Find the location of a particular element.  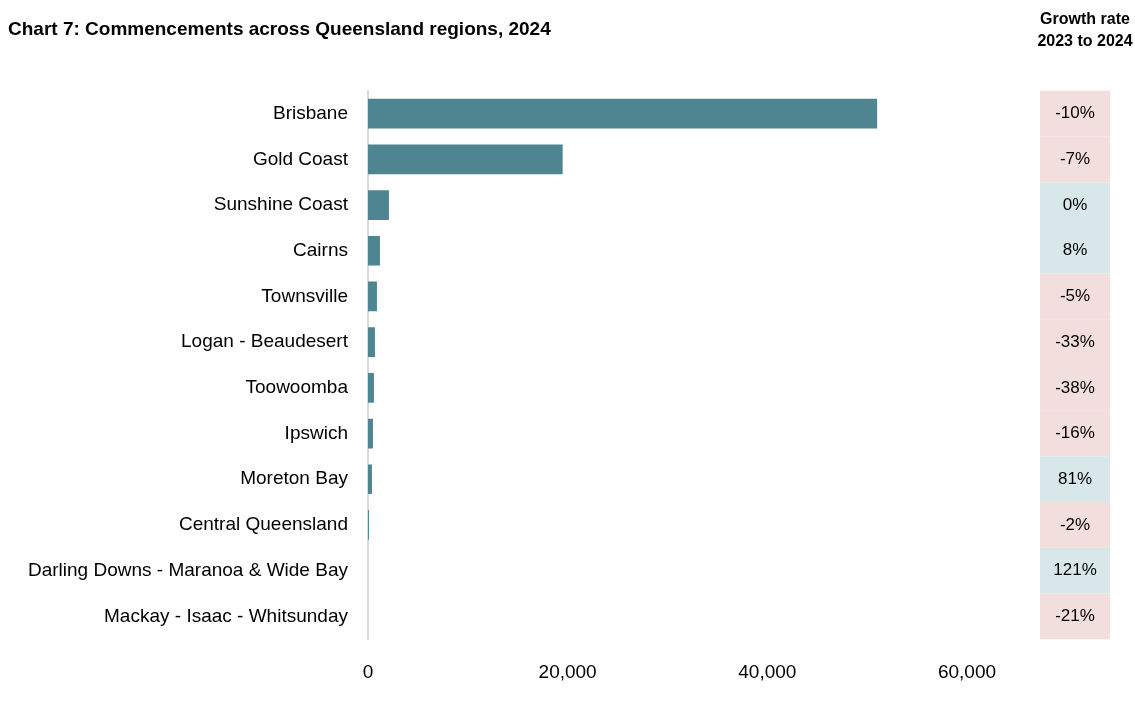

x-tick-label: 0 is located at coordinates (368, 671).